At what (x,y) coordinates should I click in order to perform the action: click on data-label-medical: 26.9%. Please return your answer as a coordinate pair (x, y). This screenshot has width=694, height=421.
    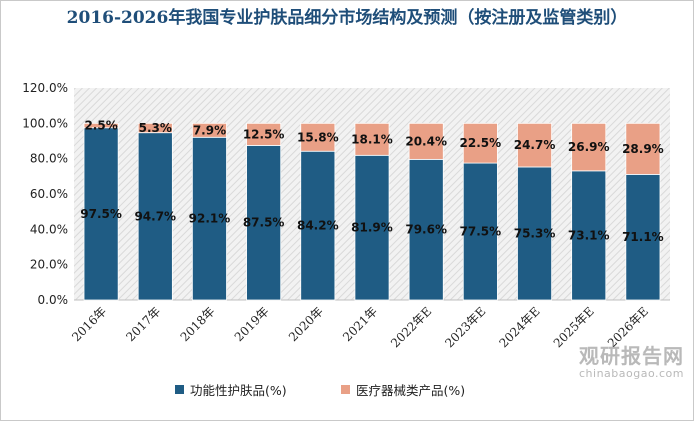
    Looking at the image, I should click on (589, 147).